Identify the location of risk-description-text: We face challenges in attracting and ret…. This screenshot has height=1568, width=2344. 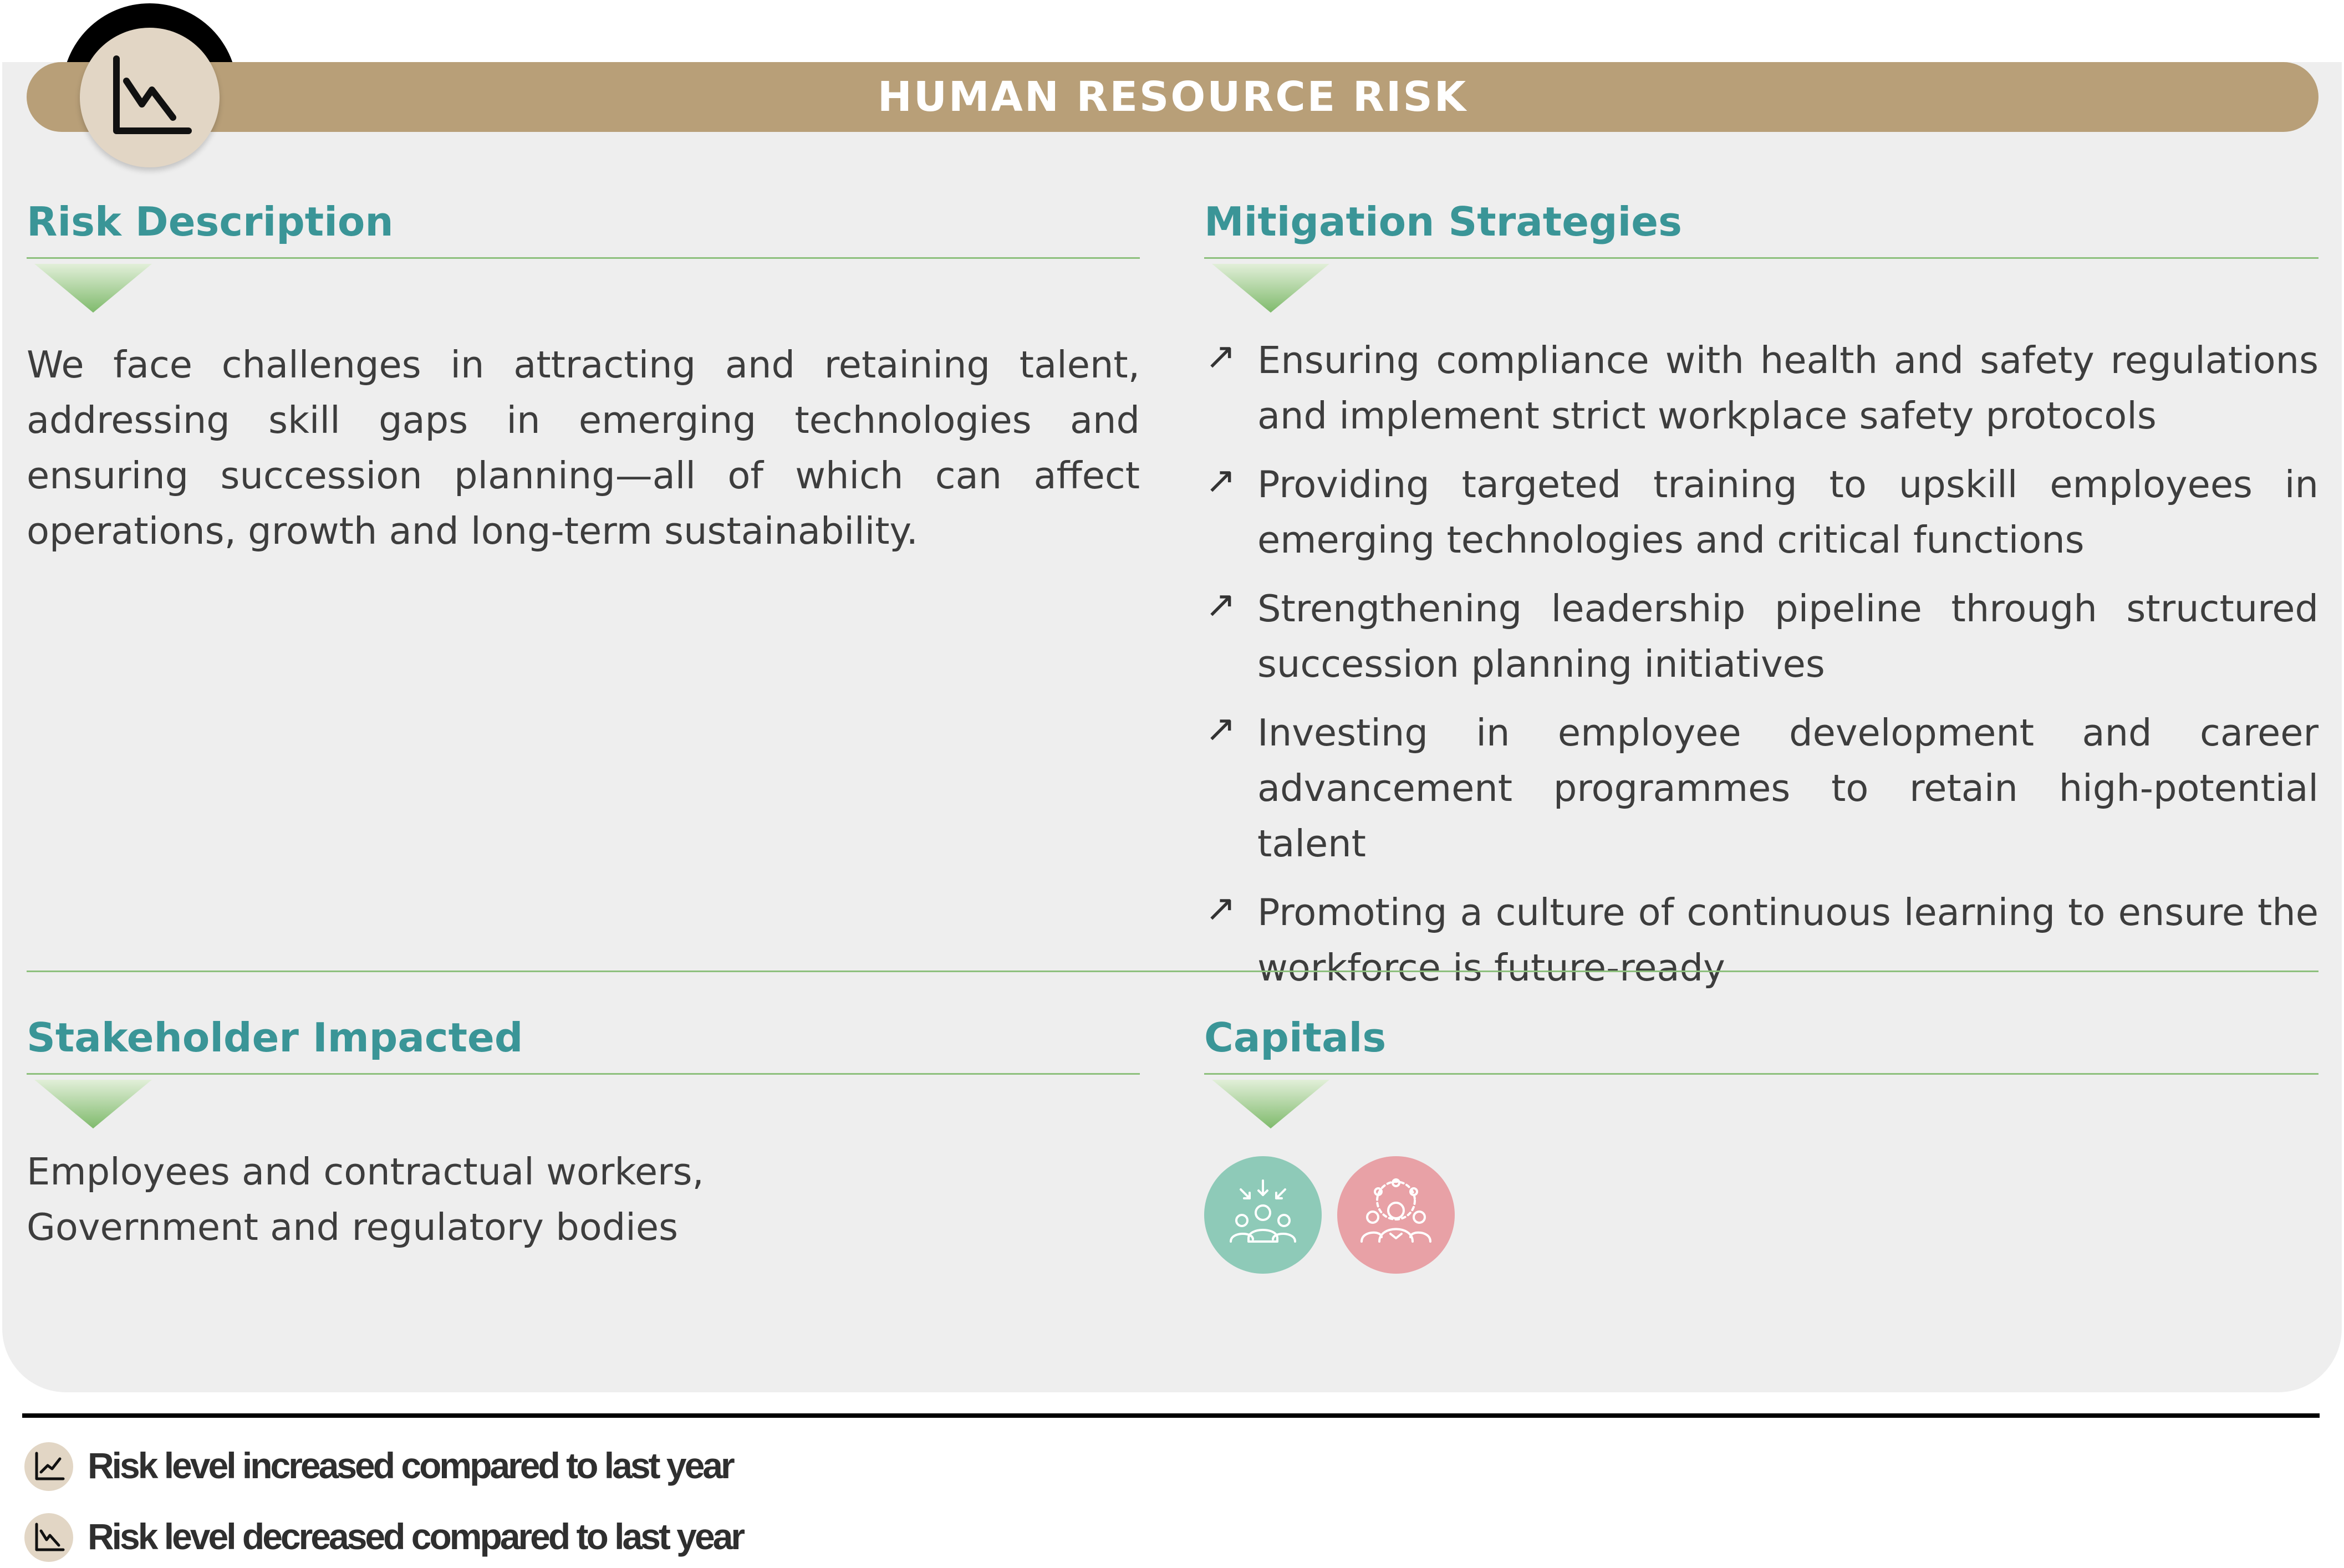
(583, 448).